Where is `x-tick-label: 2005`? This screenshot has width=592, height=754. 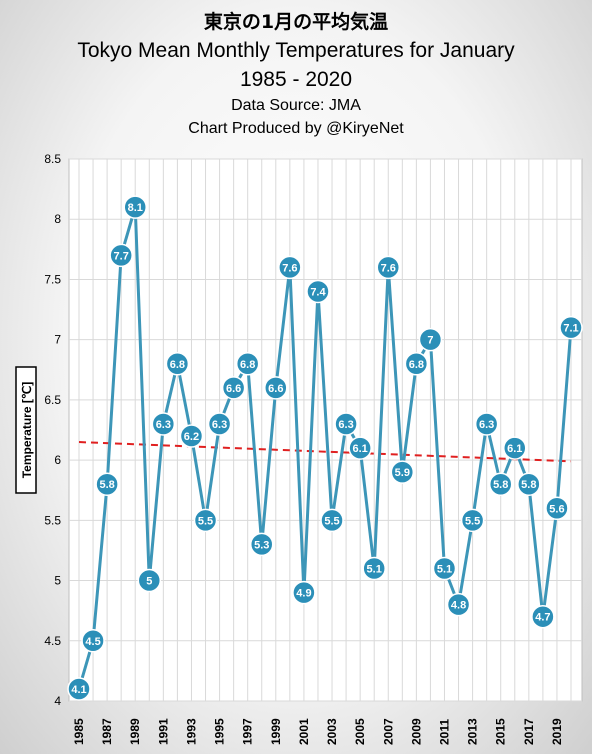 x-tick-label: 2005 is located at coordinates (360, 731).